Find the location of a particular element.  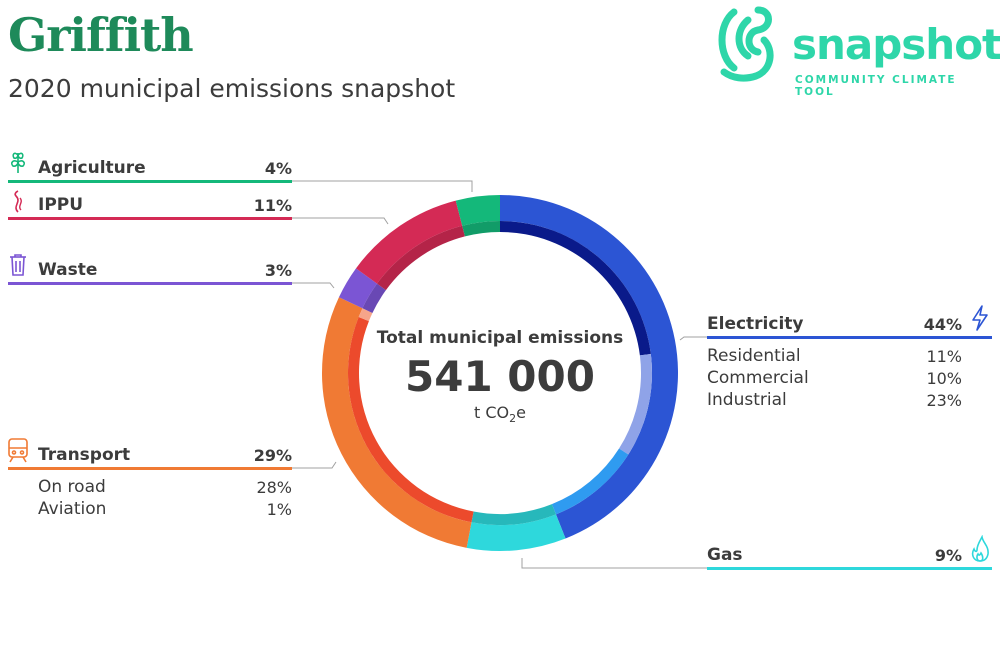

leader-waste is located at coordinates (313, 285).